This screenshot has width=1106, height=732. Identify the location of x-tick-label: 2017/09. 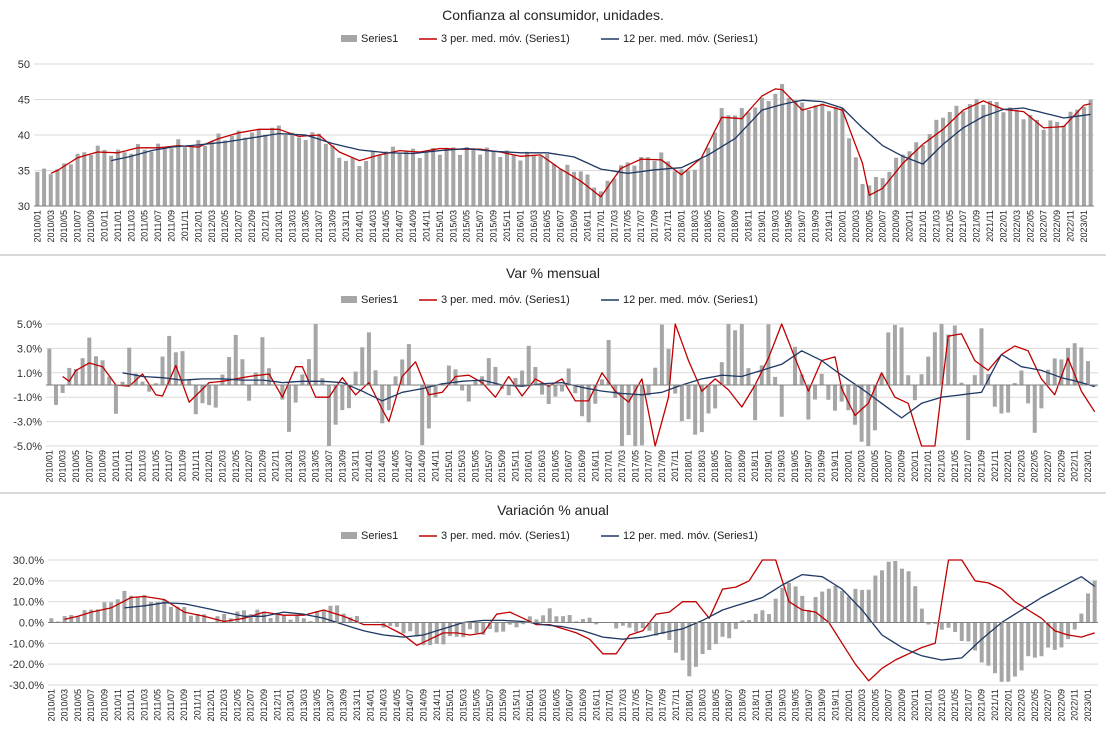
(655, 226).